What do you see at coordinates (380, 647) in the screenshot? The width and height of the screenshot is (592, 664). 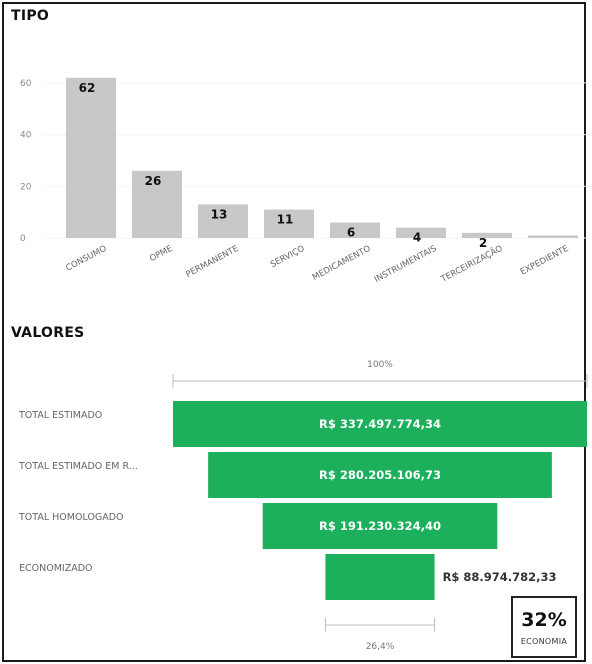 I see `bottom-percent-label: 26,4%` at bounding box center [380, 647].